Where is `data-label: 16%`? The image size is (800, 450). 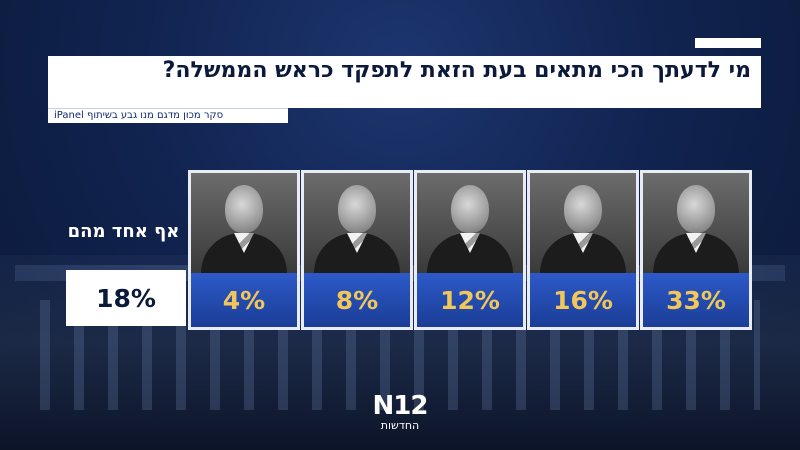
data-label: 16% is located at coordinates (583, 300).